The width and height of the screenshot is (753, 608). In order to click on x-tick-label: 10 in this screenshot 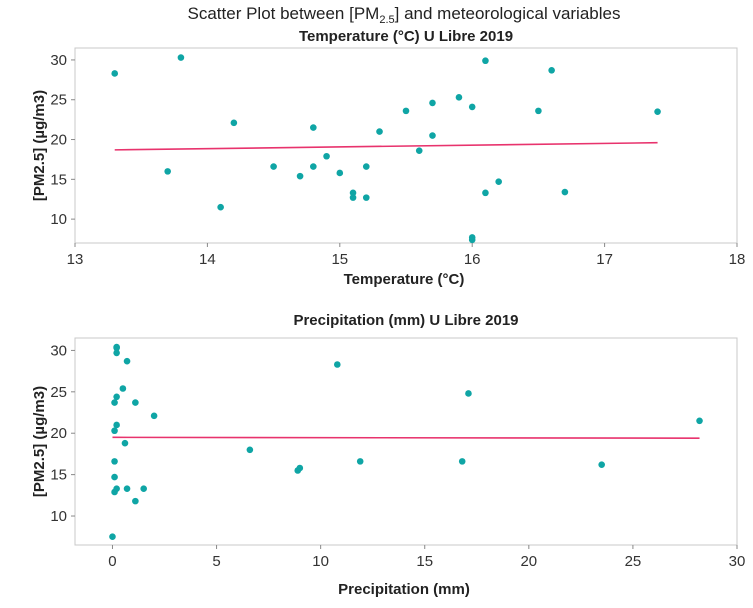, I will do `click(320, 561)`.